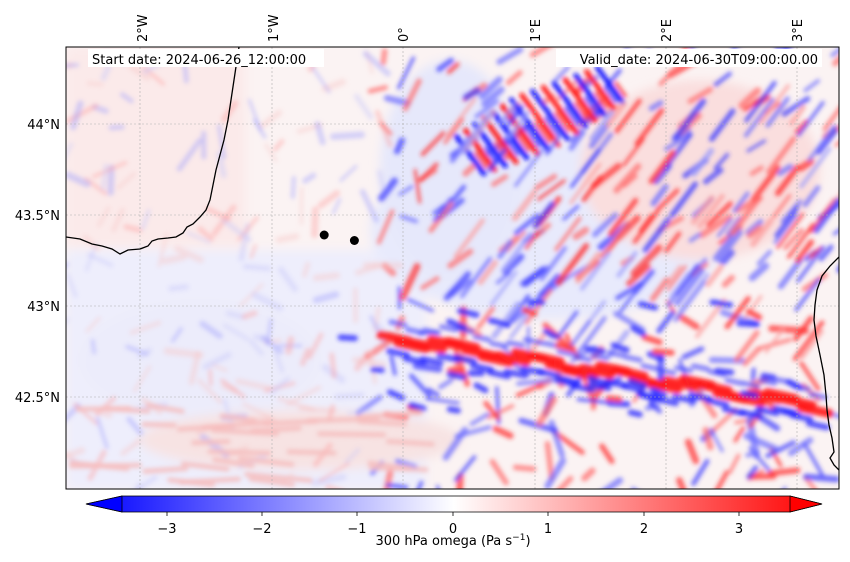 The height and width of the screenshot is (562, 850). What do you see at coordinates (453, 529) in the screenshot?
I see `colorbar-tick-0: 0` at bounding box center [453, 529].